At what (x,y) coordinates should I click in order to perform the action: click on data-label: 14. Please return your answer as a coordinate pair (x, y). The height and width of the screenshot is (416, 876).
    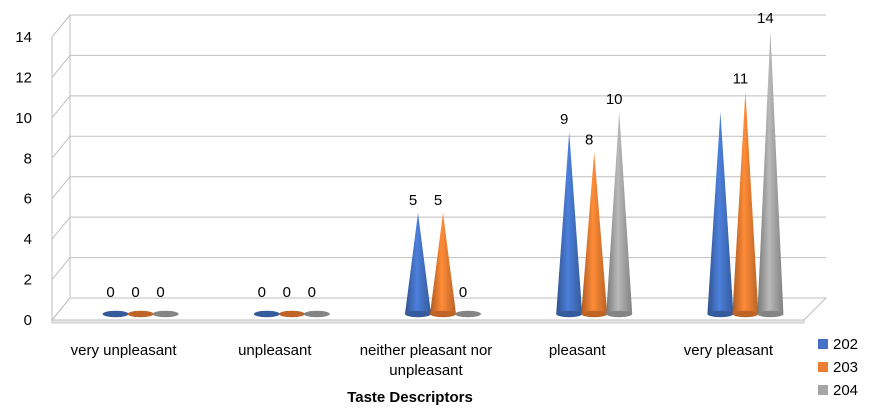
    Looking at the image, I should click on (765, 18).